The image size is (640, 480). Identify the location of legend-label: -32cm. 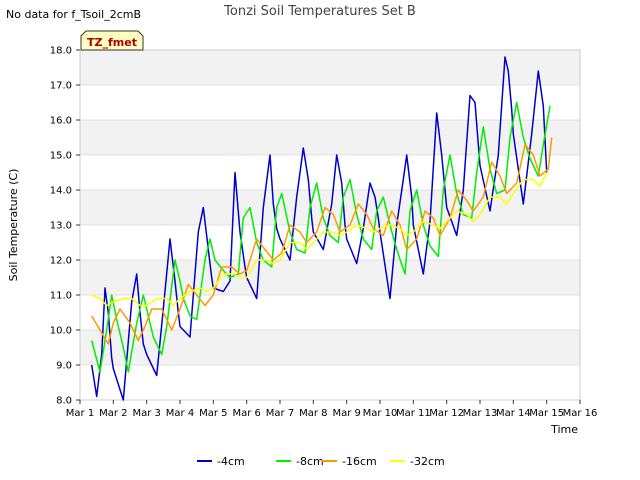
(427, 461).